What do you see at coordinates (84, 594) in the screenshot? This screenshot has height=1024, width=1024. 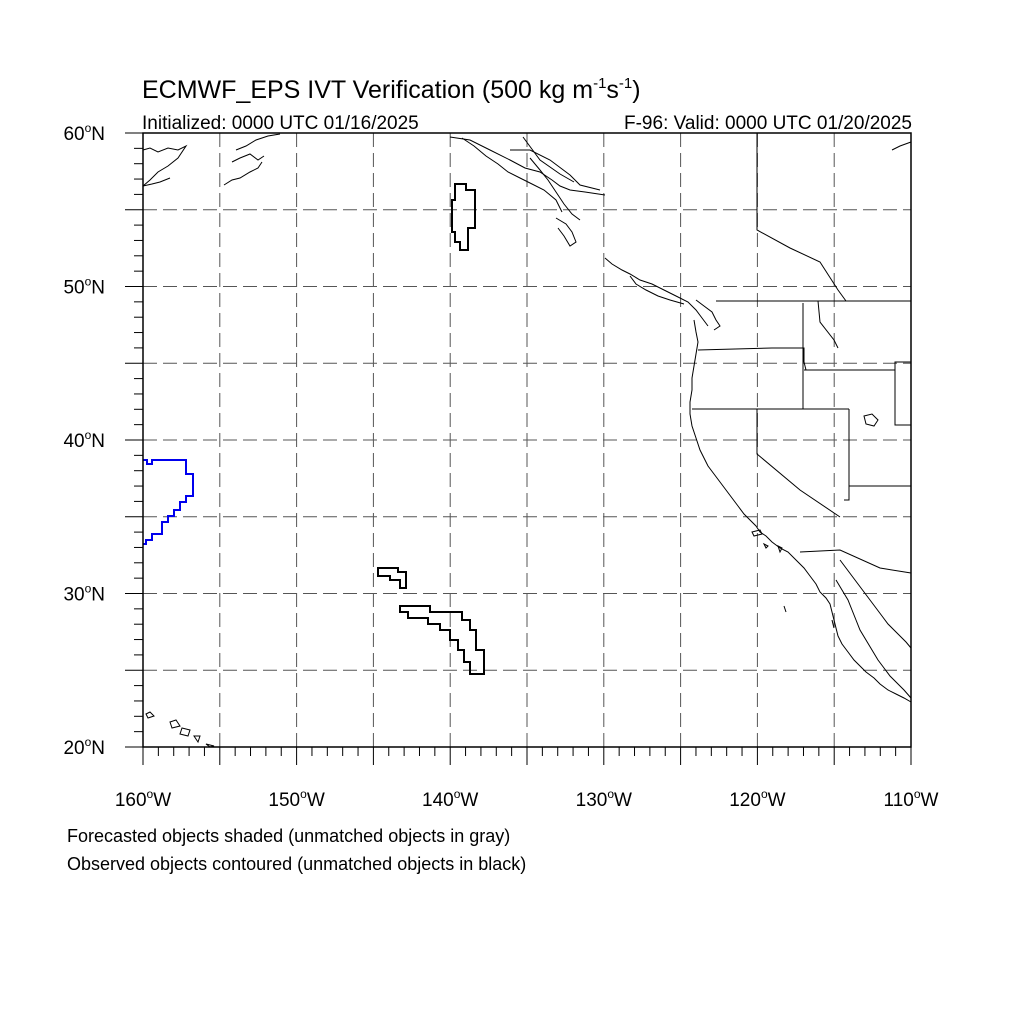 I see `lat-label: 30oN` at bounding box center [84, 594].